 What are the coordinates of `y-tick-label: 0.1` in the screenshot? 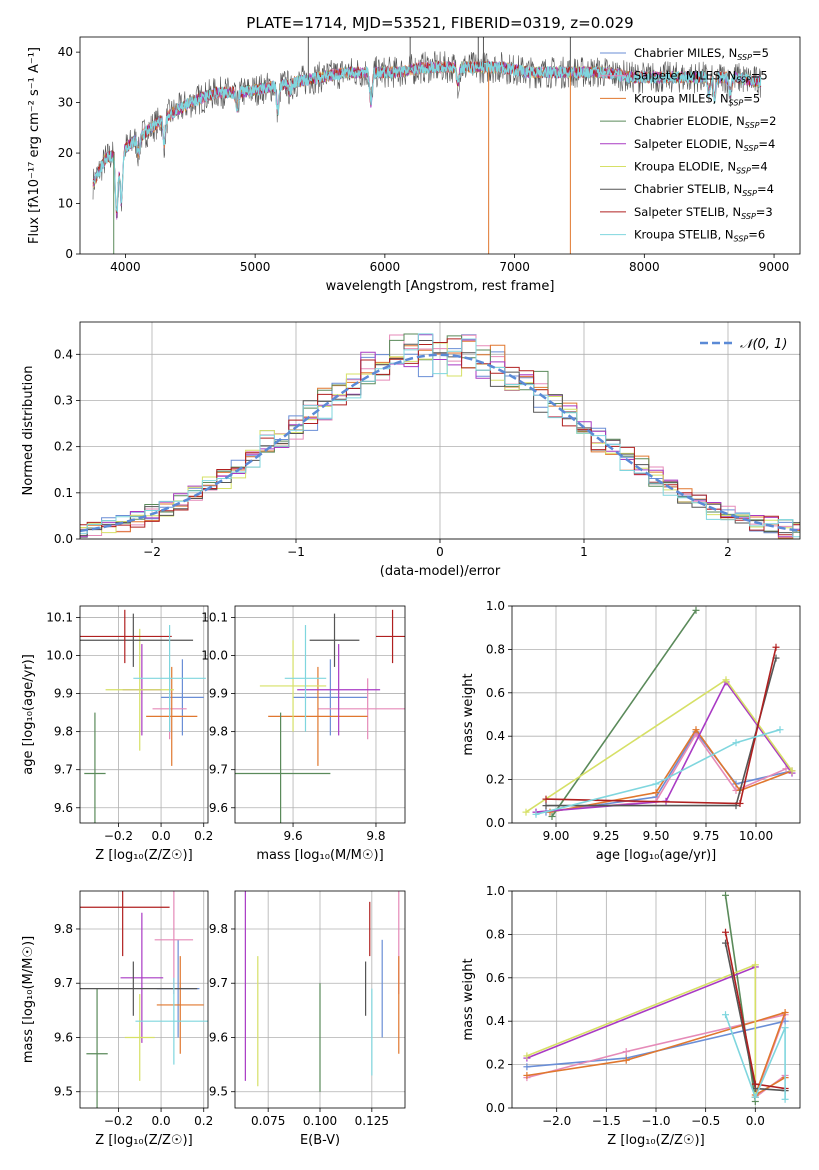 It's located at (63, 493).